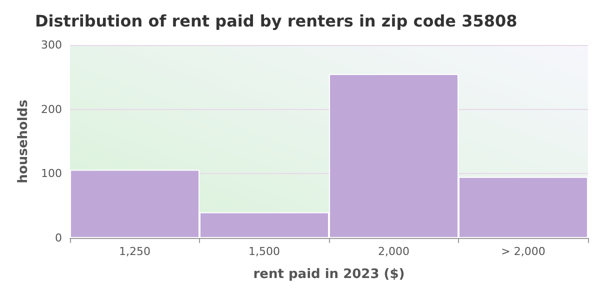 This screenshot has height=300, width=600. Describe the element at coordinates (523, 251) in the screenshot. I see `x-tick-label: > 2,000` at that location.